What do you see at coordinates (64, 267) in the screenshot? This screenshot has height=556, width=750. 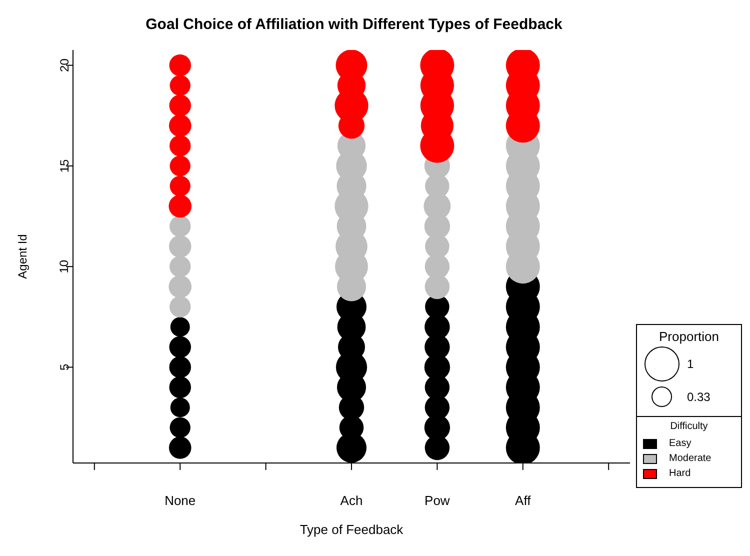 I see `y-tick-label: 10` at bounding box center [64, 267].